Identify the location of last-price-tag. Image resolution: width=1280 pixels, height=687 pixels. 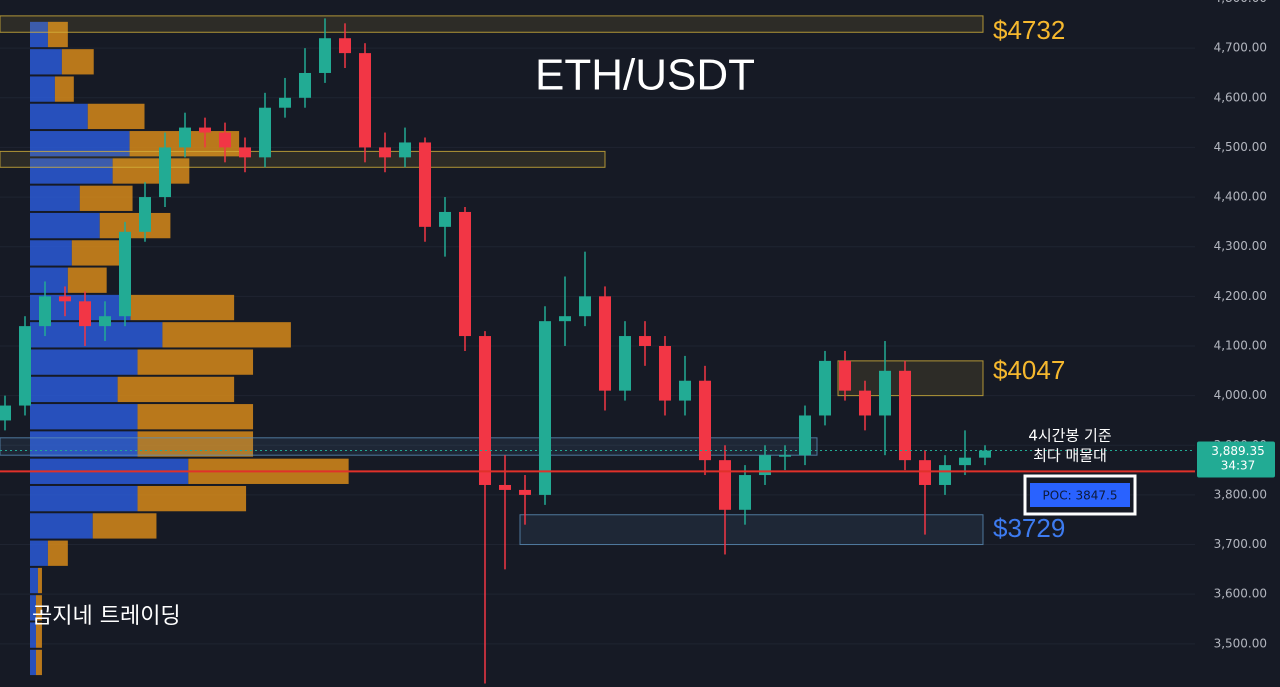
(1236, 459).